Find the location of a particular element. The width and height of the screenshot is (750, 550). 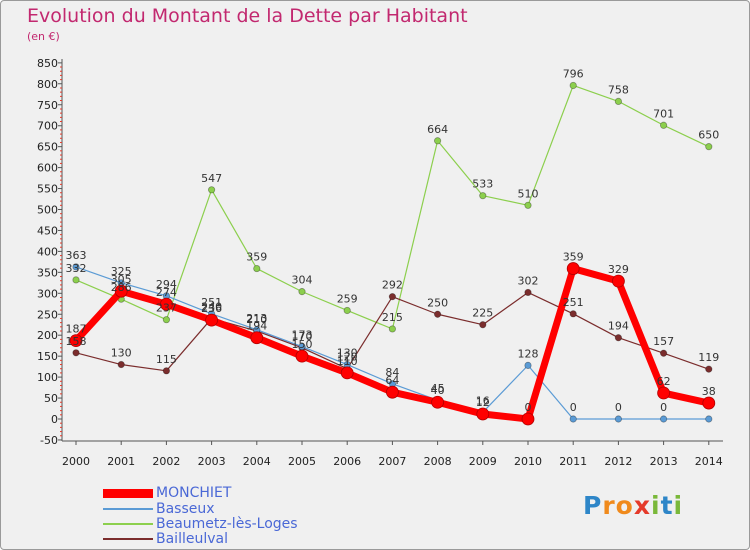

y-tick-label: 50 is located at coordinates (51, 398).